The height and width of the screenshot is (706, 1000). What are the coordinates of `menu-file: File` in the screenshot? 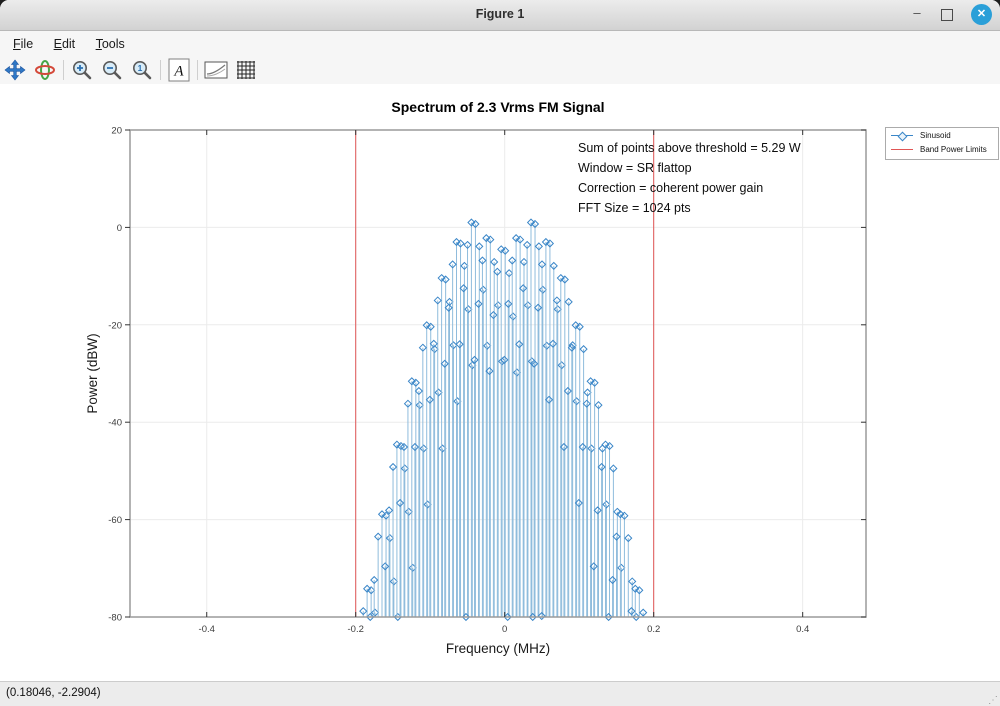 It's located at (23, 44).